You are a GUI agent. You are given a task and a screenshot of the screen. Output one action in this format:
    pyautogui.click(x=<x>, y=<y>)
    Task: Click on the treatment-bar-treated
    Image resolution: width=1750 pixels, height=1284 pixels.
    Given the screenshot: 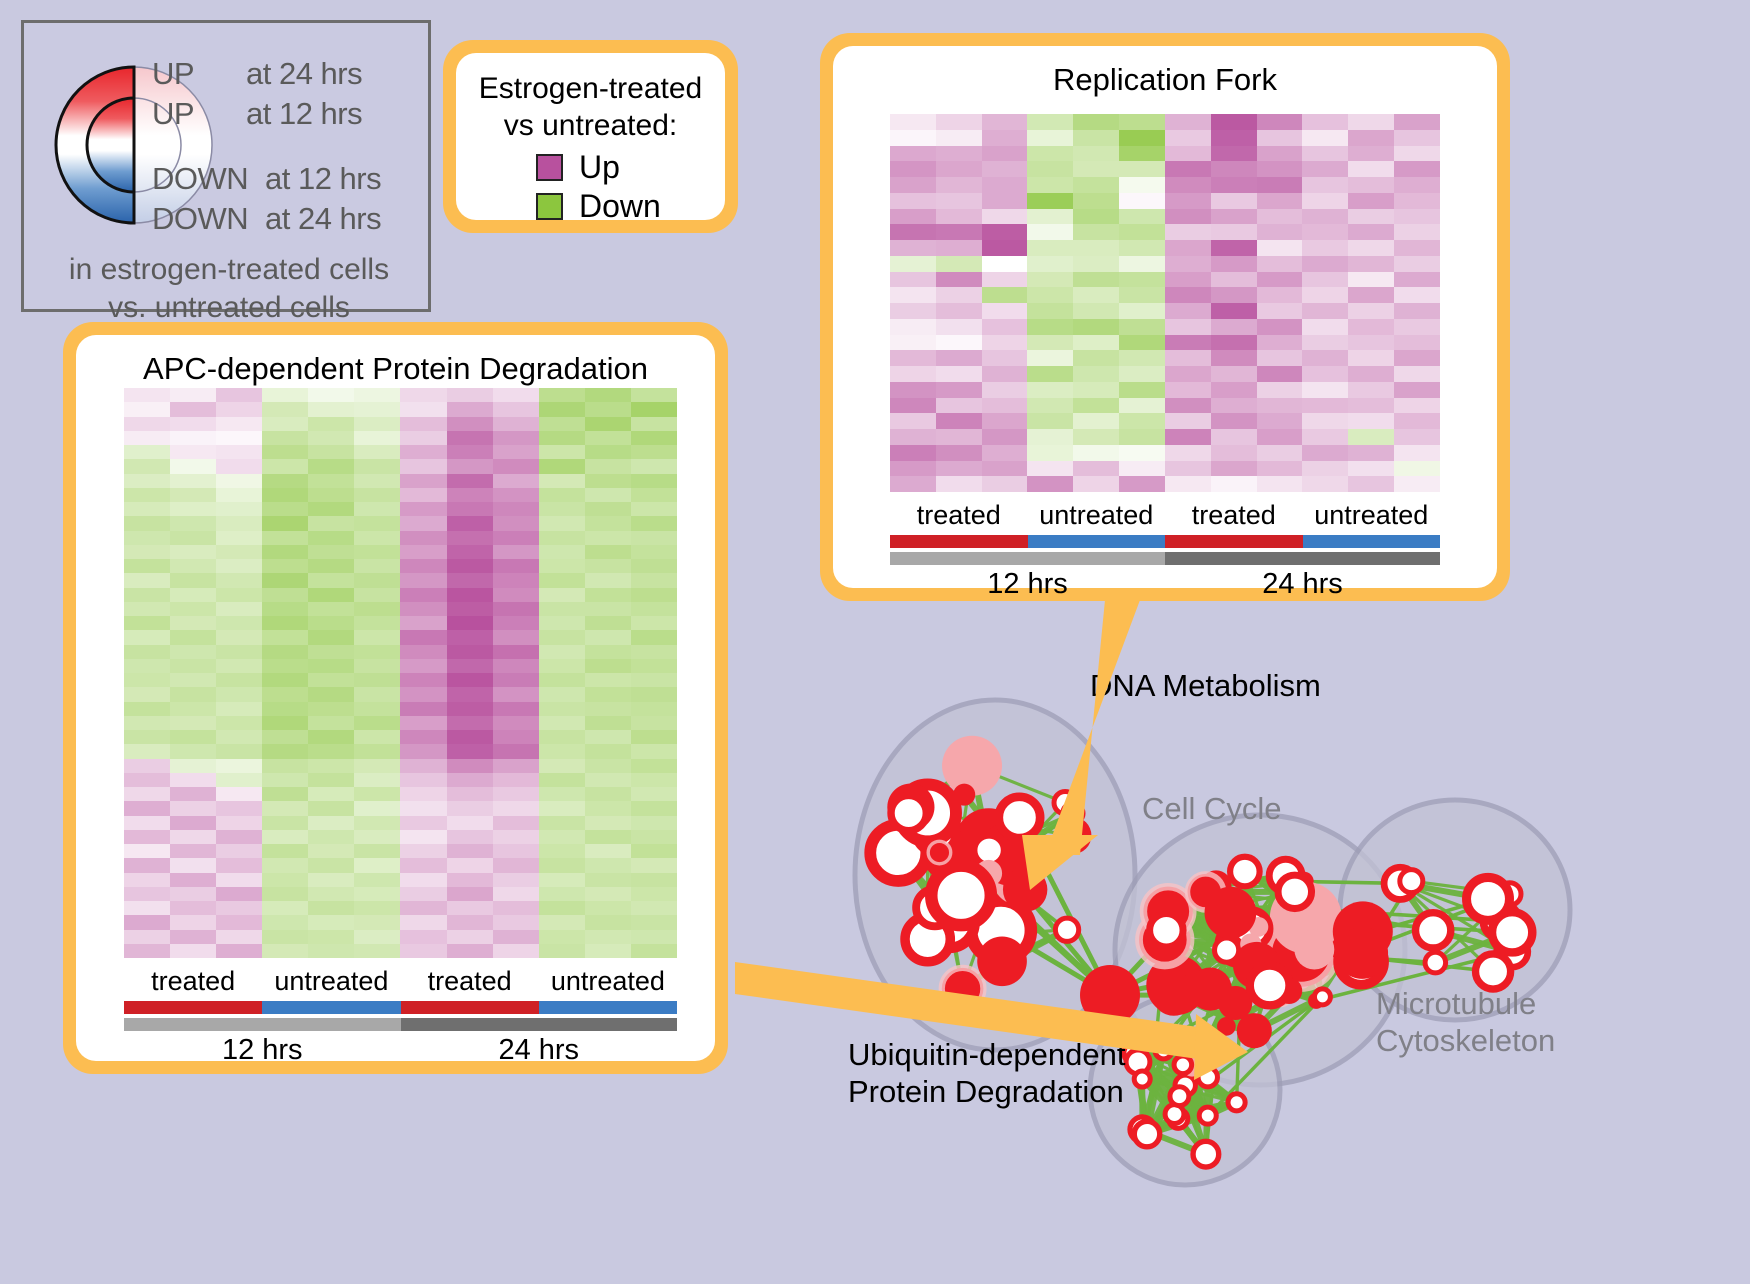 What is the action you would take?
    pyautogui.click(x=1234, y=541)
    